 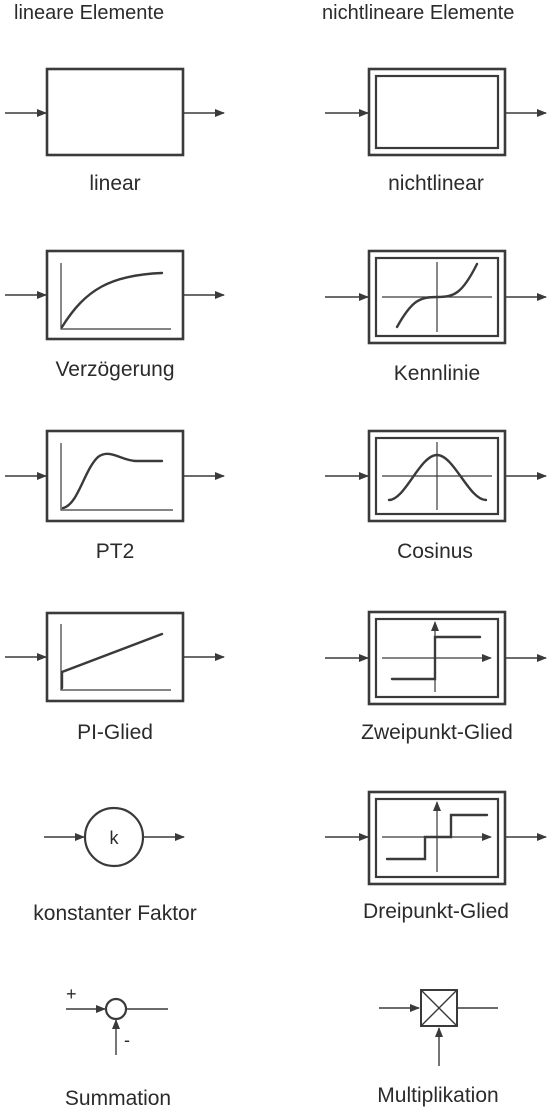 I want to click on delay-axes, so click(x=115, y=296).